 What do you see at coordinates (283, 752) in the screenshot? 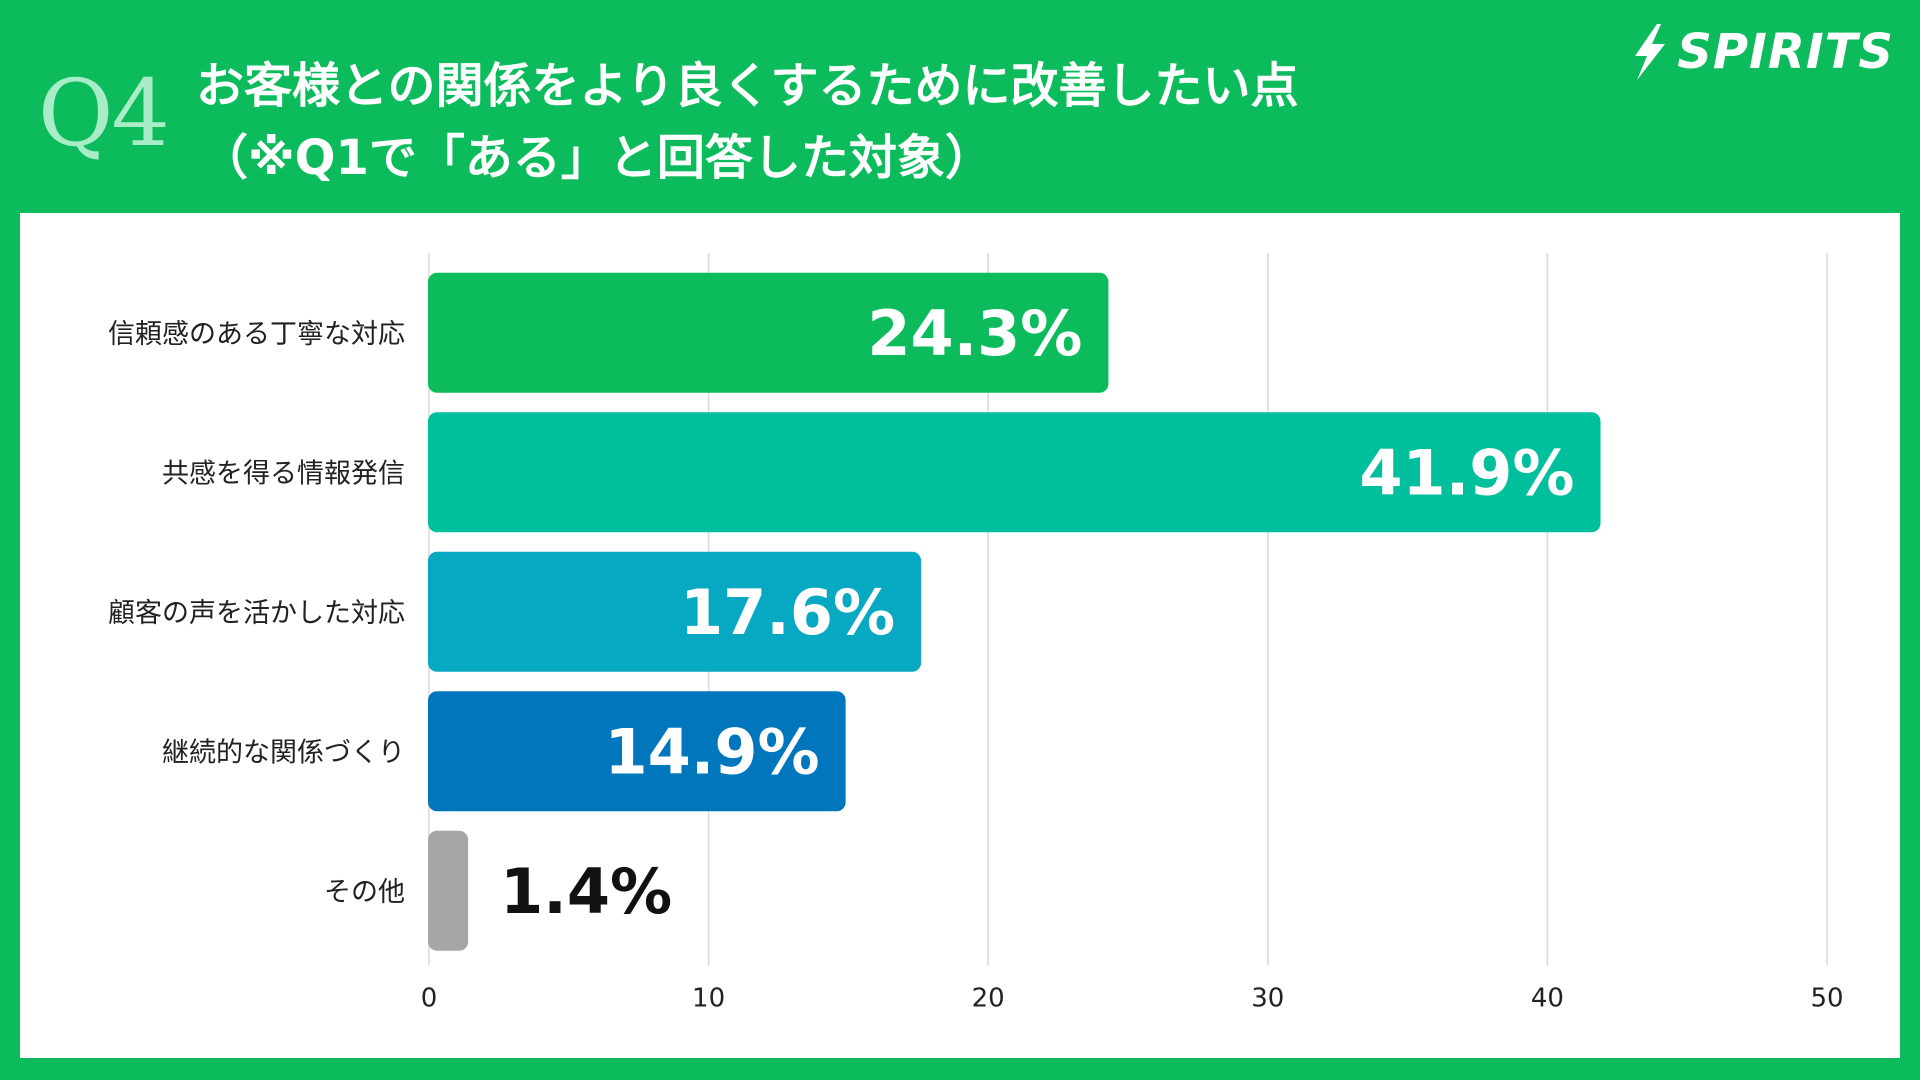
I see `category-label: 継続的な関係づくり` at bounding box center [283, 752].